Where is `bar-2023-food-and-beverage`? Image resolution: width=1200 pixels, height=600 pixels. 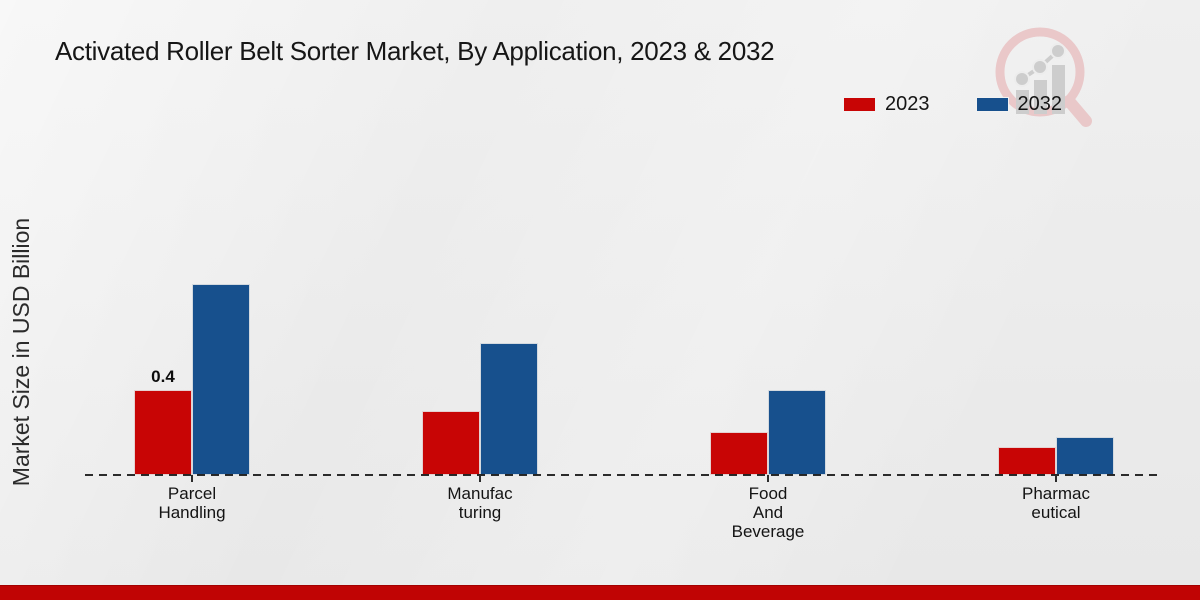
bar-2023-food-and-beverage is located at coordinates (739, 453).